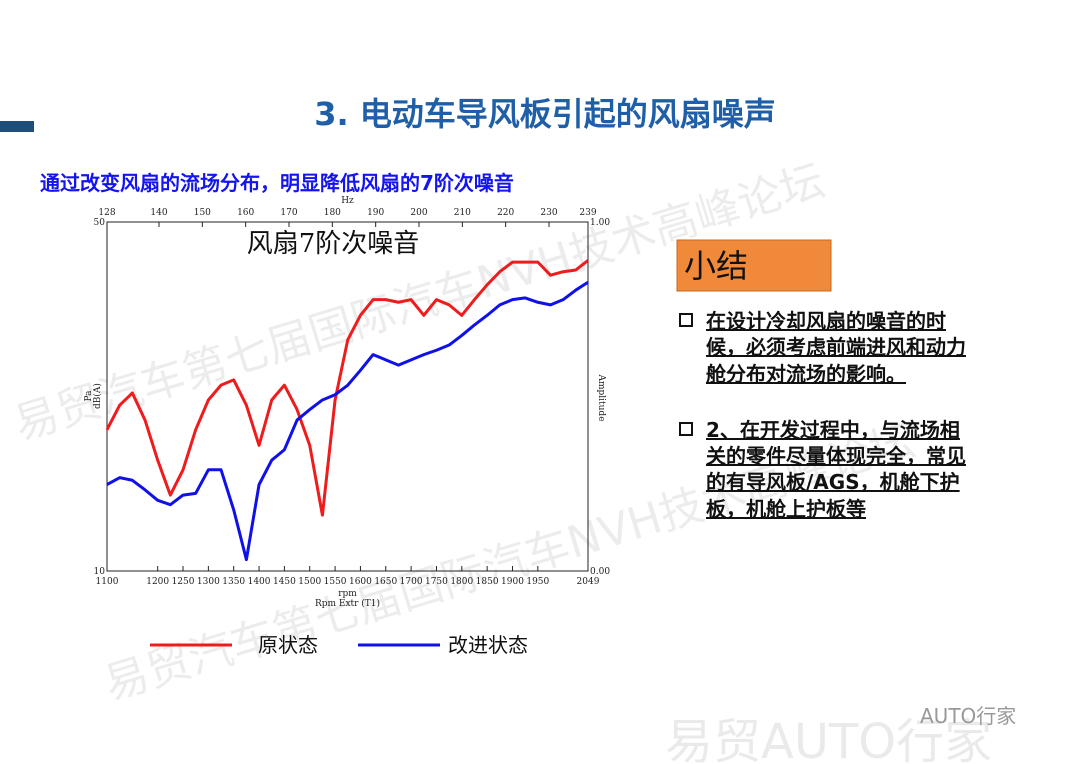  I want to click on x2-tick-label: 160, so click(245, 213).